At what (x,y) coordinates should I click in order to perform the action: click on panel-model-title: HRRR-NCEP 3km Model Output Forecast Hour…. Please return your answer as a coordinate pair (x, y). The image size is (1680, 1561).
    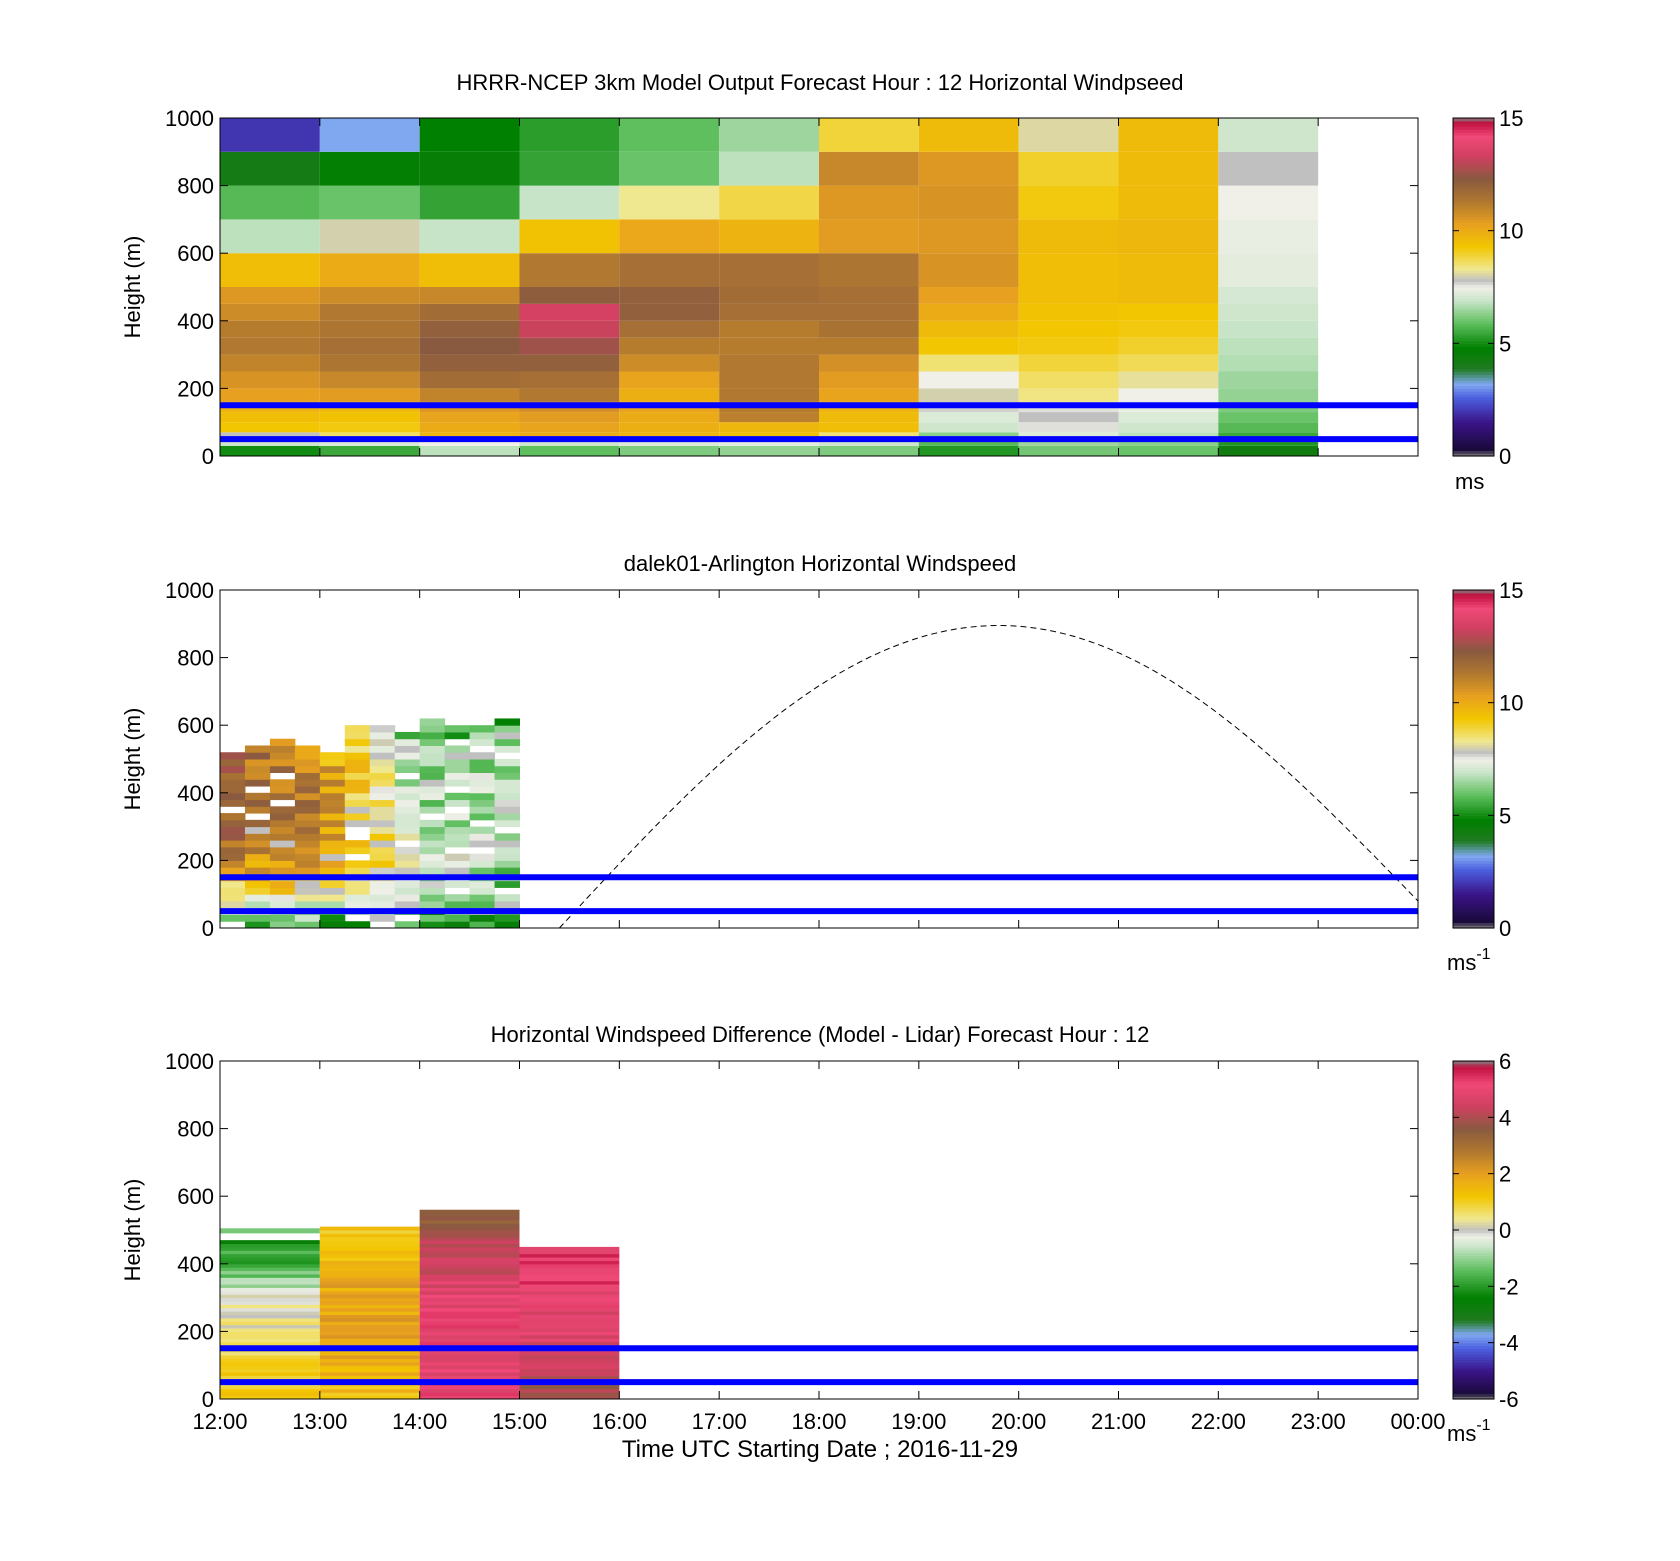
    Looking at the image, I should click on (819, 82).